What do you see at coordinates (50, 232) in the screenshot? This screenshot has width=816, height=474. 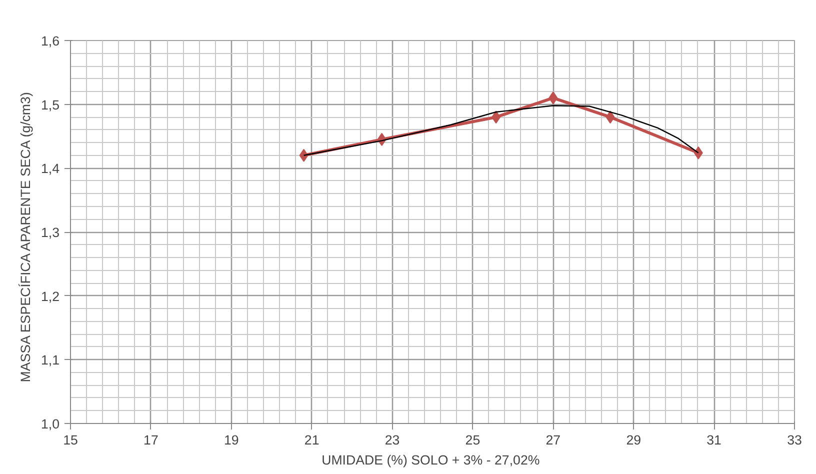 I see `y-tick-label: 1,3` at bounding box center [50, 232].